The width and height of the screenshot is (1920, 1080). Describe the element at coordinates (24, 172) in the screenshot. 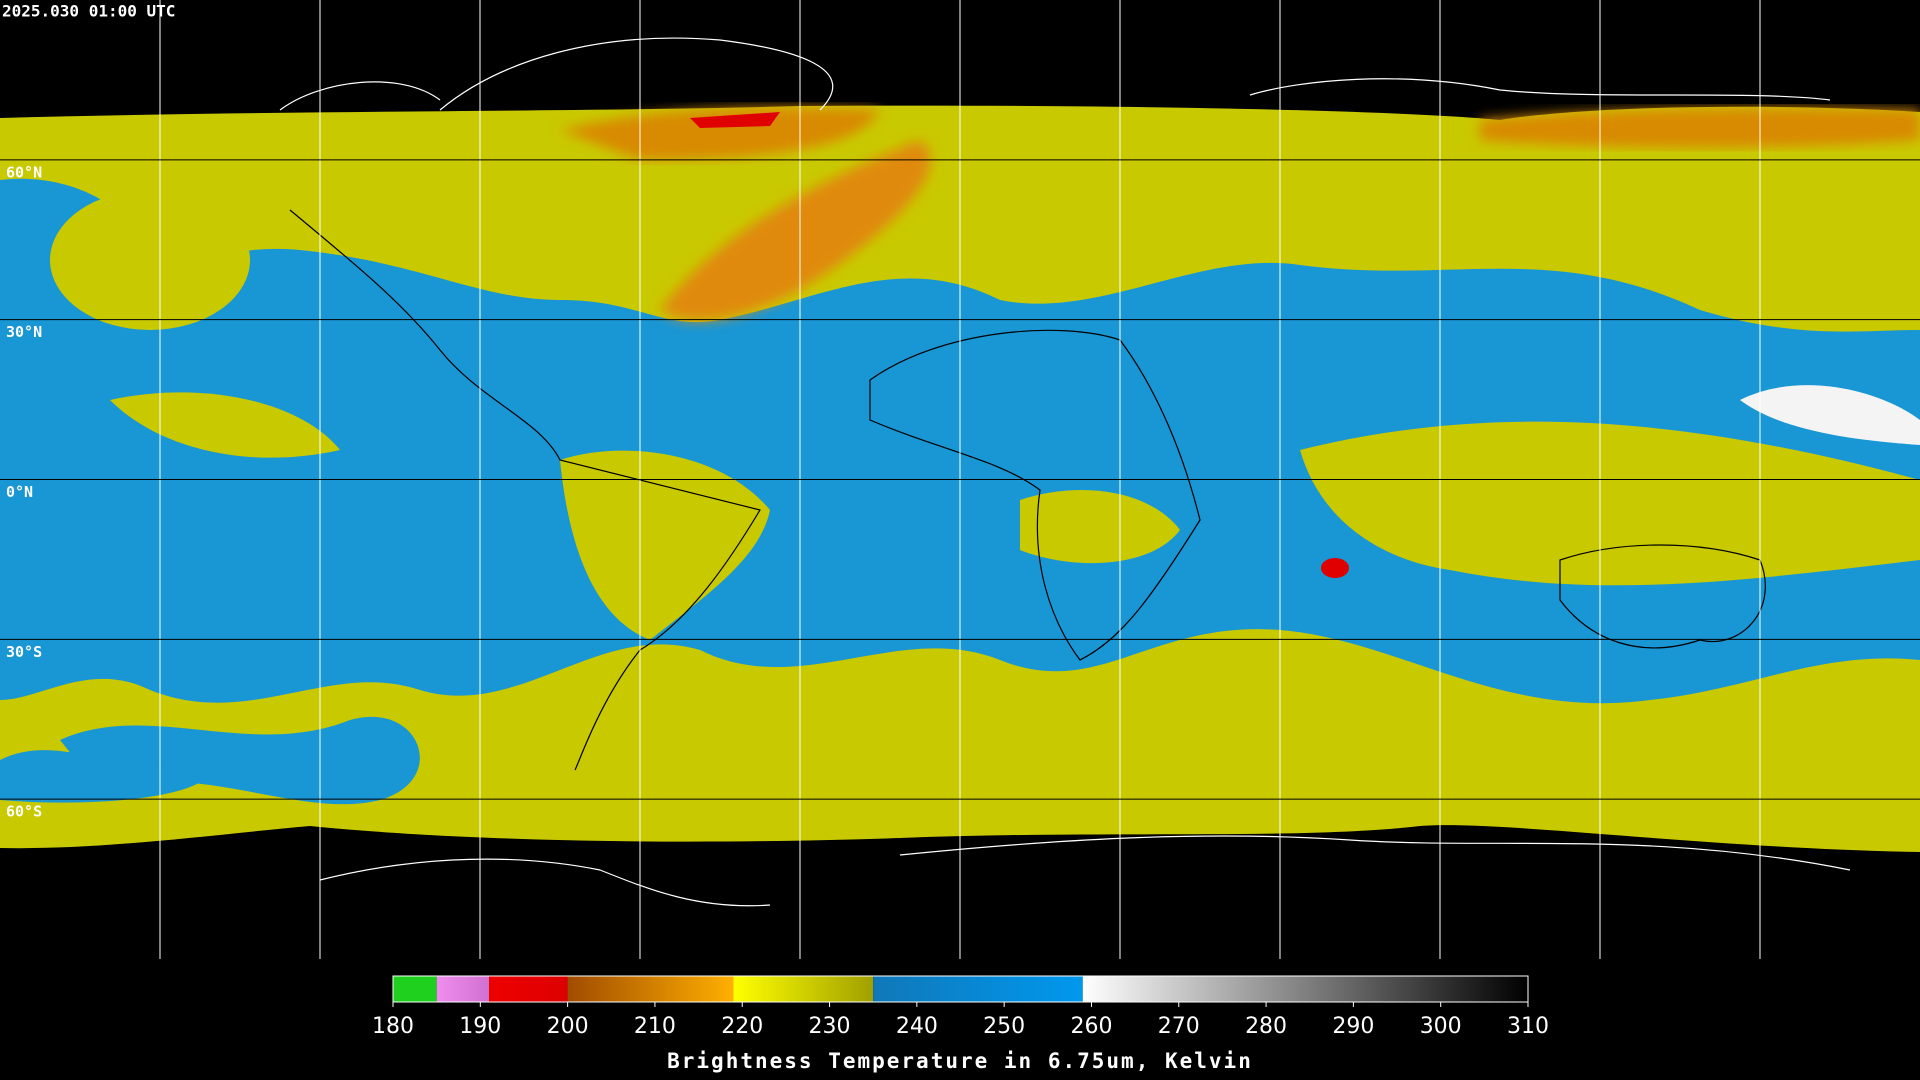

I see `latitude-label: 60°N` at that location.